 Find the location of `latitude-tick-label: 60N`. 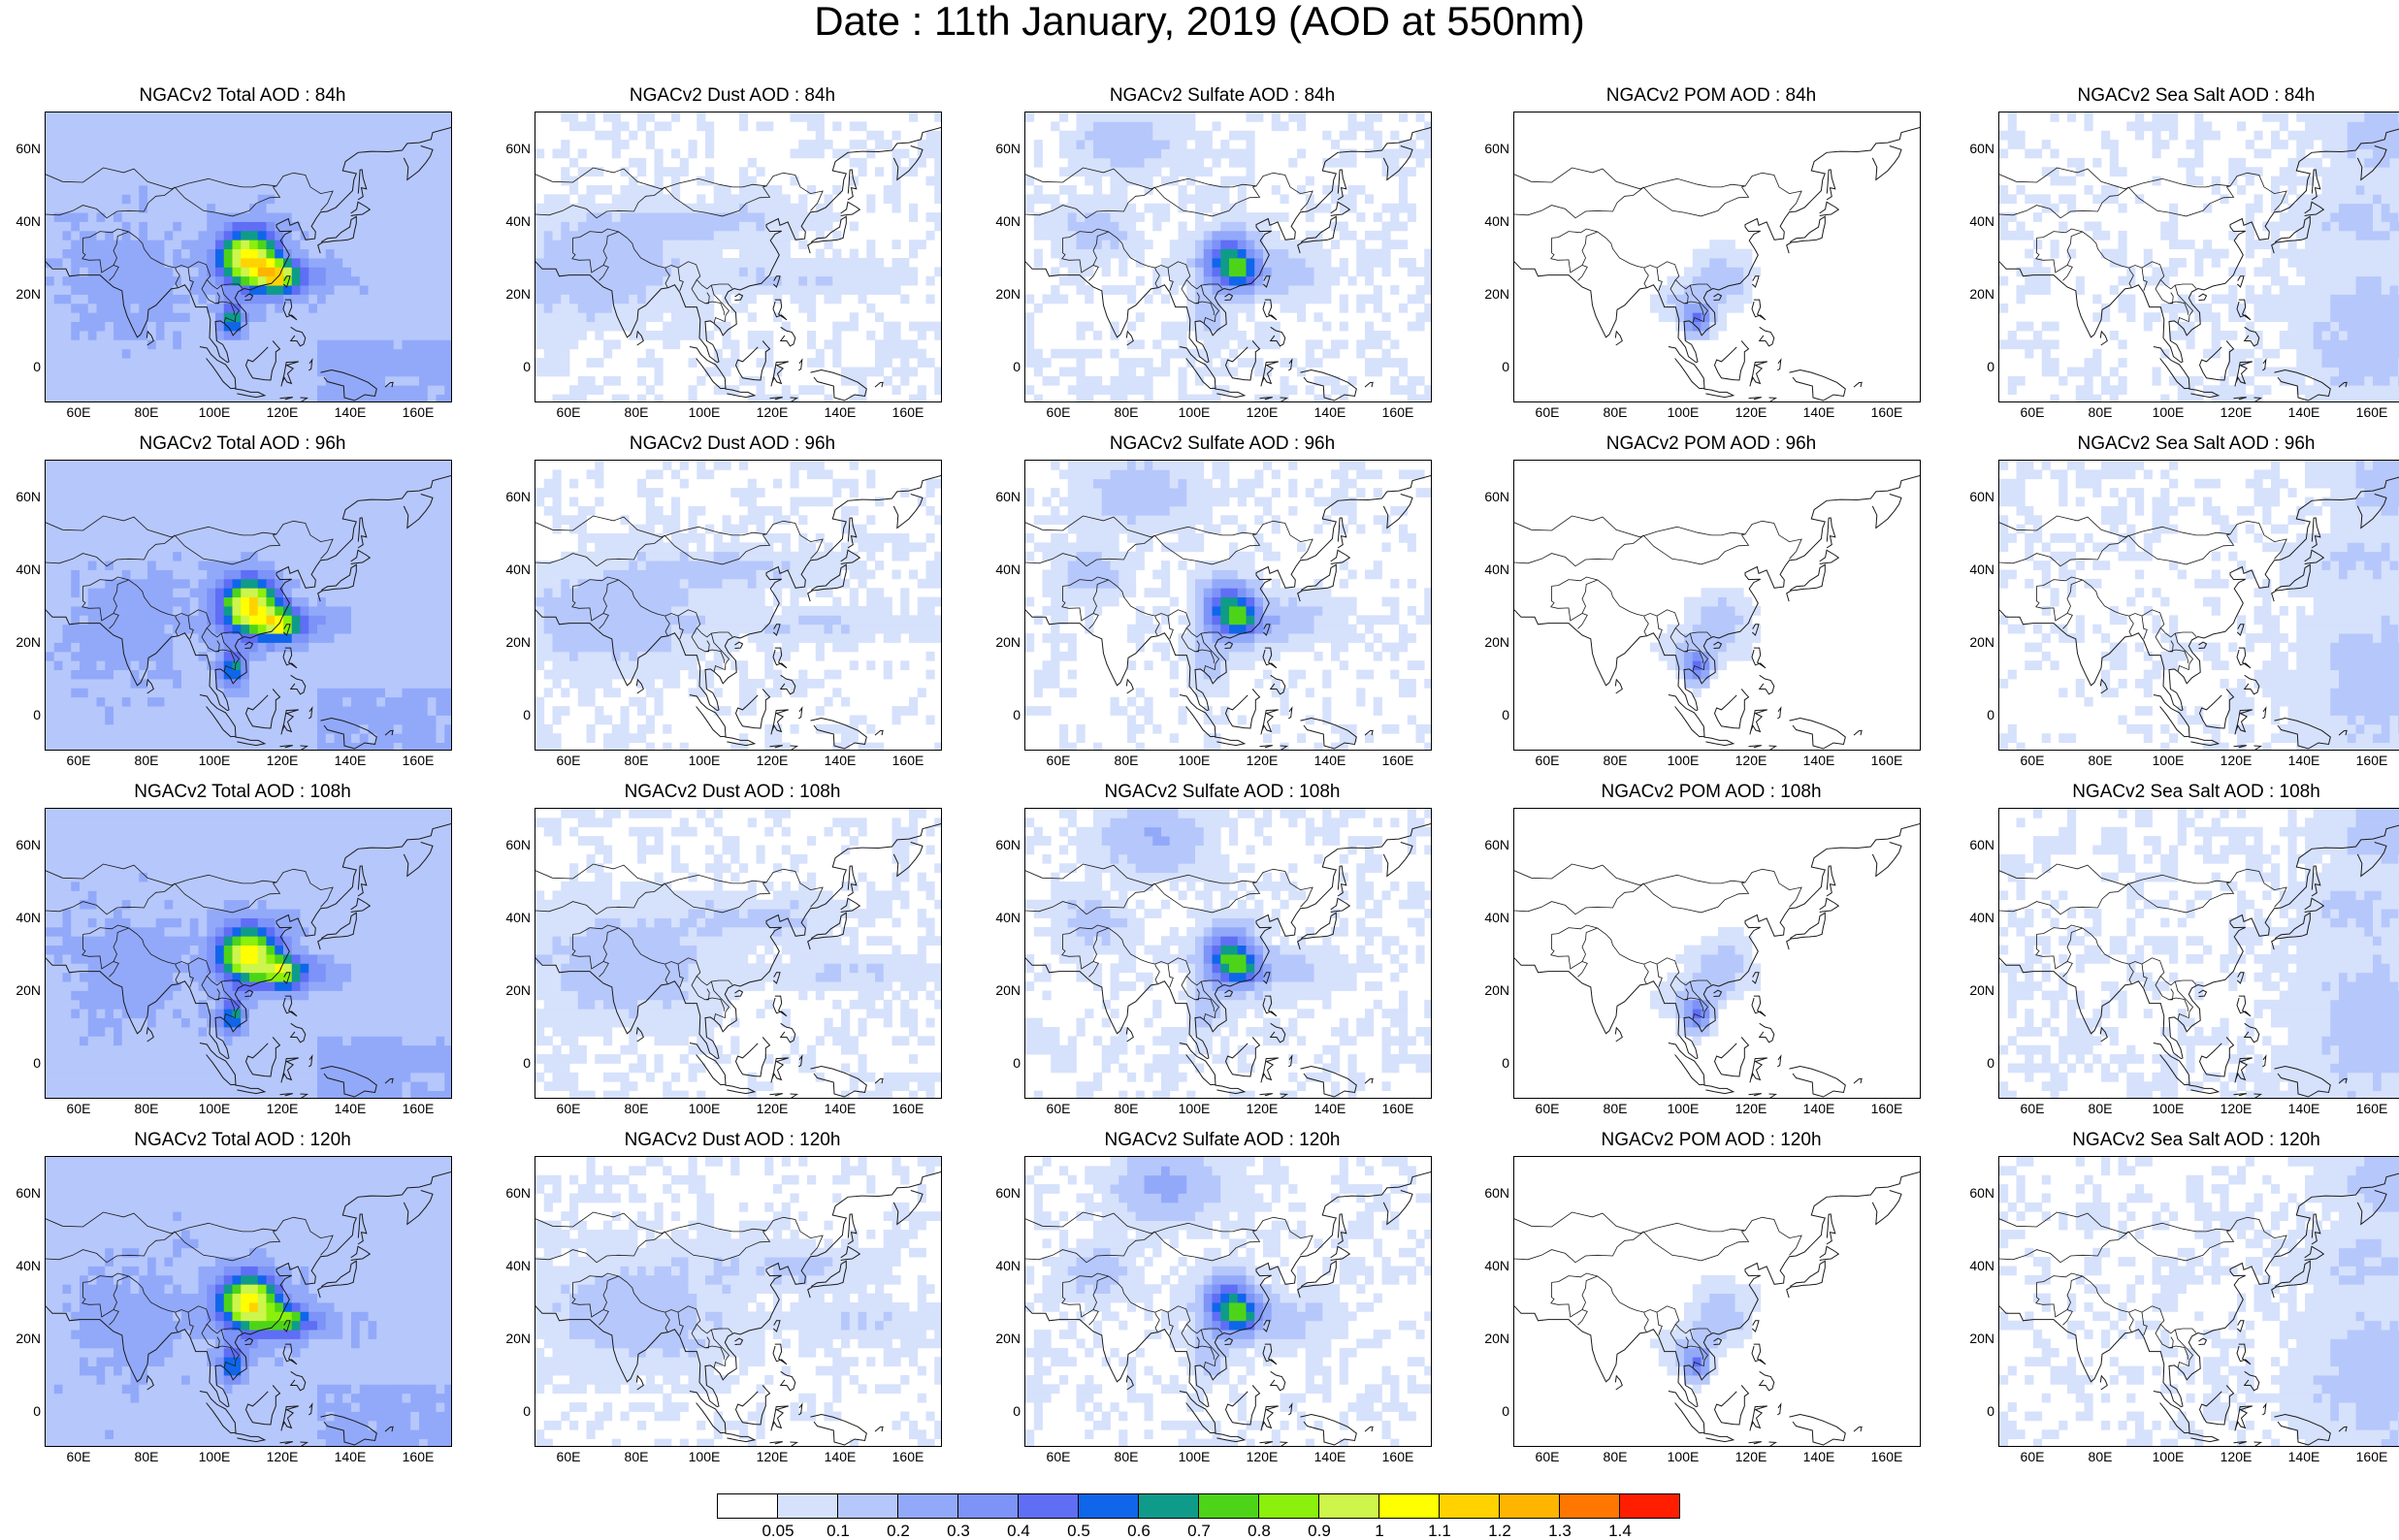

latitude-tick-label: 60N is located at coordinates (518, 148).